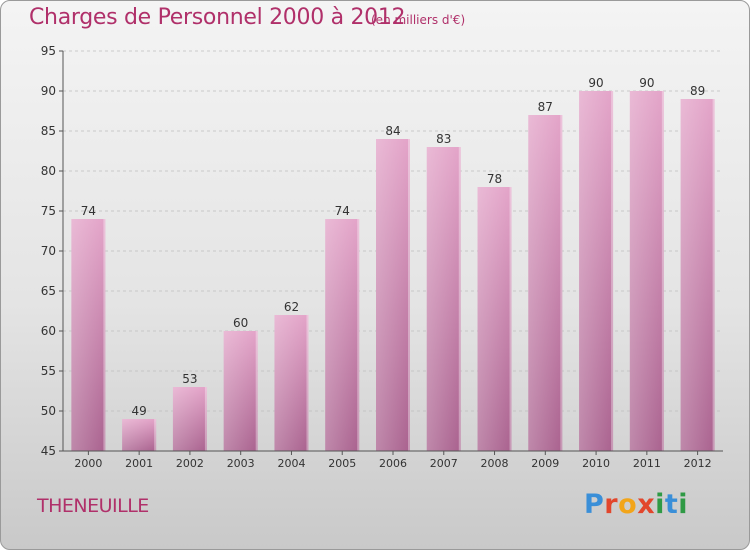  Describe the element at coordinates (291, 307) in the screenshot. I see `data-label-2004: 62` at that location.